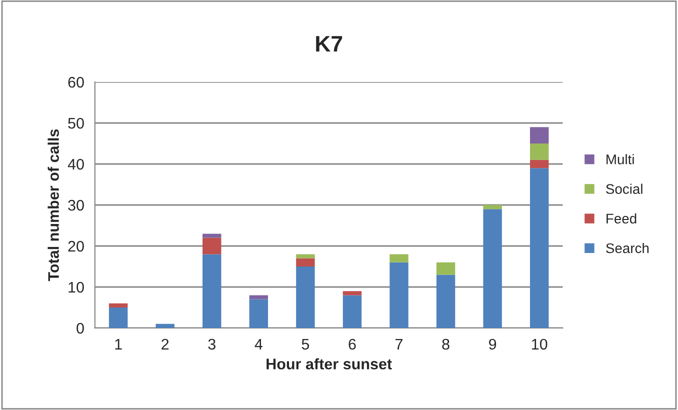  I want to click on y-tick-label: 50, so click(76, 123).